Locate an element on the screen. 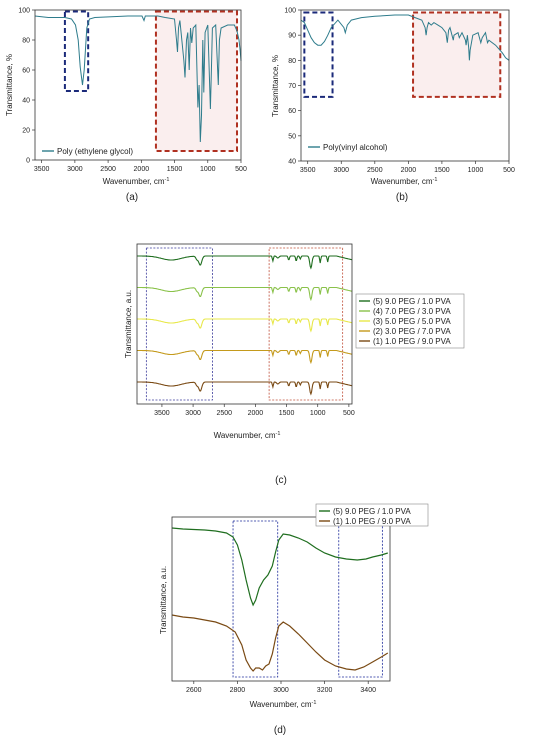 The width and height of the screenshot is (550, 739). legend: Poly (ethylene glycol) is located at coordinates (87, 151).